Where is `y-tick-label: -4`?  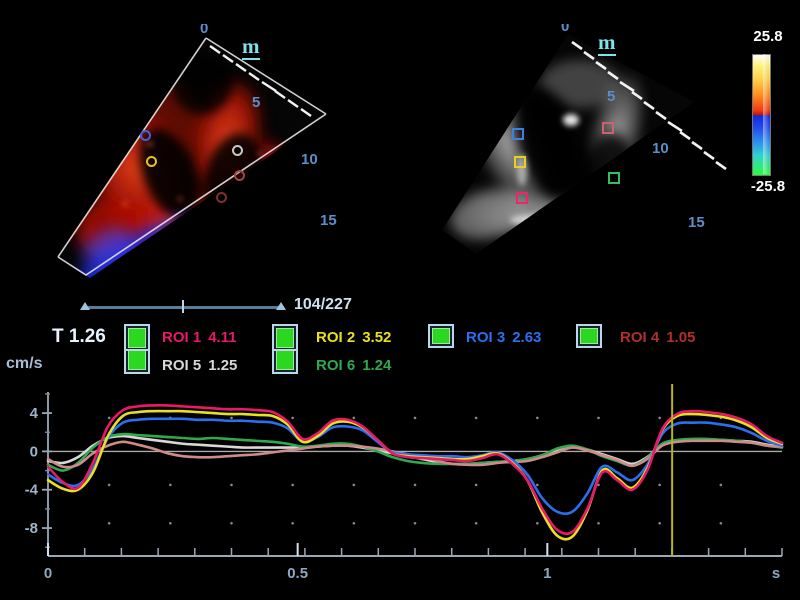
y-tick-label: -4 is located at coordinates (32, 490).